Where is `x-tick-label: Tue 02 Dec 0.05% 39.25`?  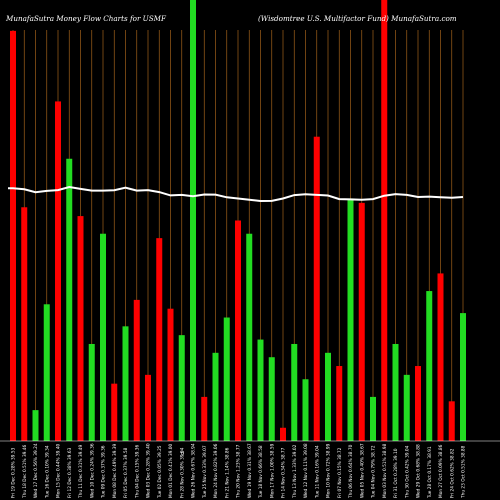
x-tick-label: Tue 02 Dec 0.05% 39.25 is located at coordinates (160, 472).